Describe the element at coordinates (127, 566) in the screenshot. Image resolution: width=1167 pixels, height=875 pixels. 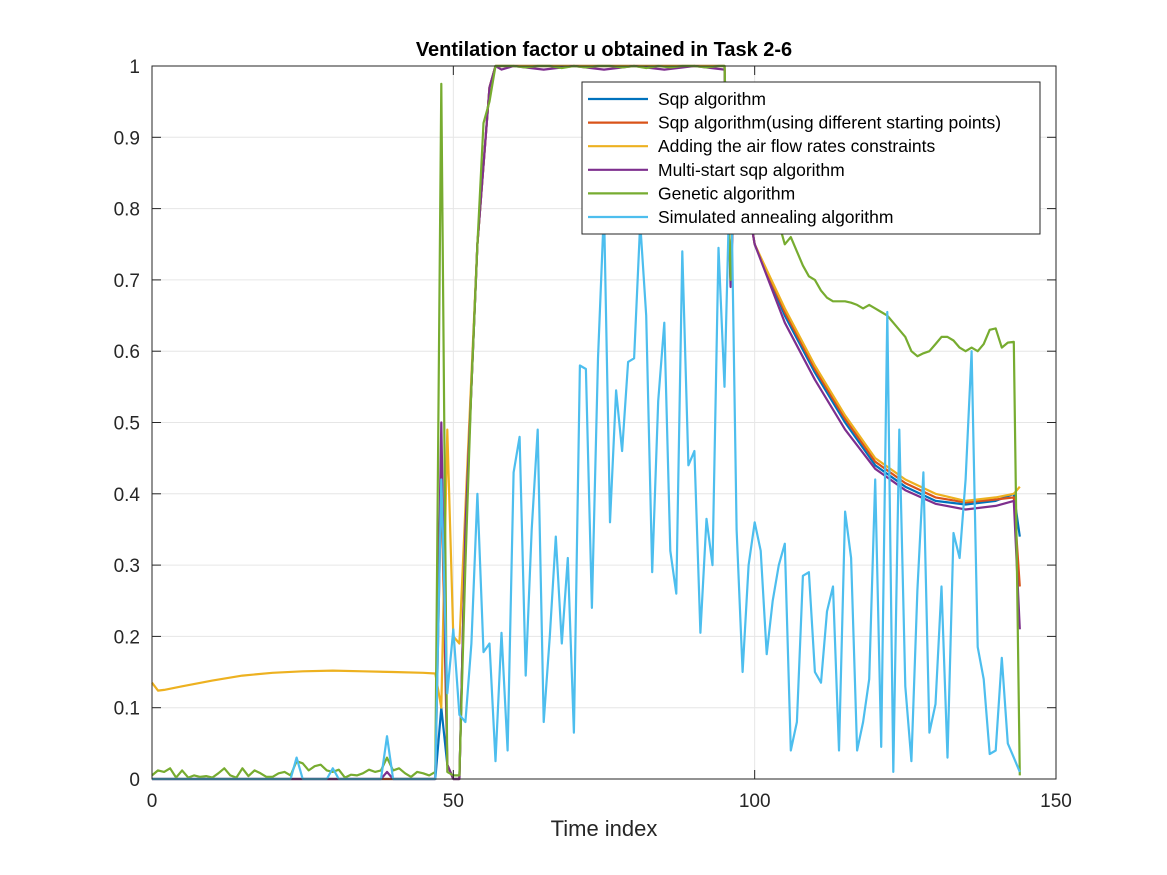
I see `y-tick-label: 0.3` at that location.